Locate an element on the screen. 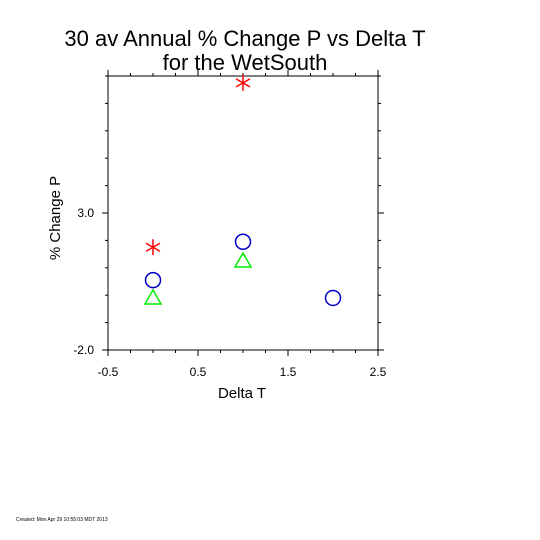 Image resolution: width=540 pixels, height=540 pixels. x-tick-label: -0.5 is located at coordinates (108, 372).